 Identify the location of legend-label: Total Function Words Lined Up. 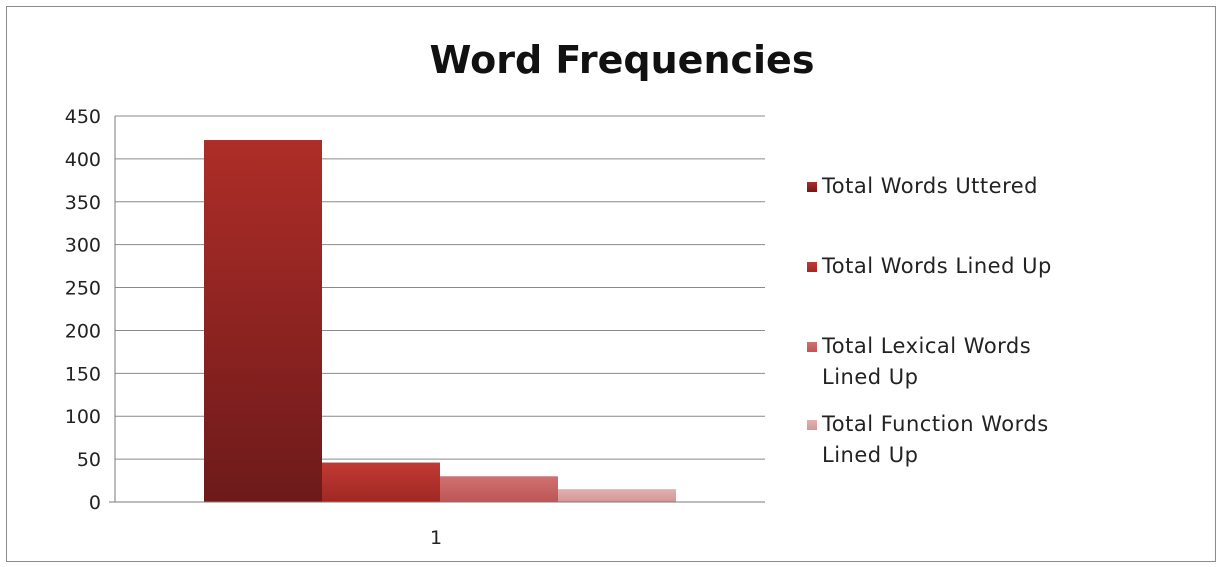
(935, 439).